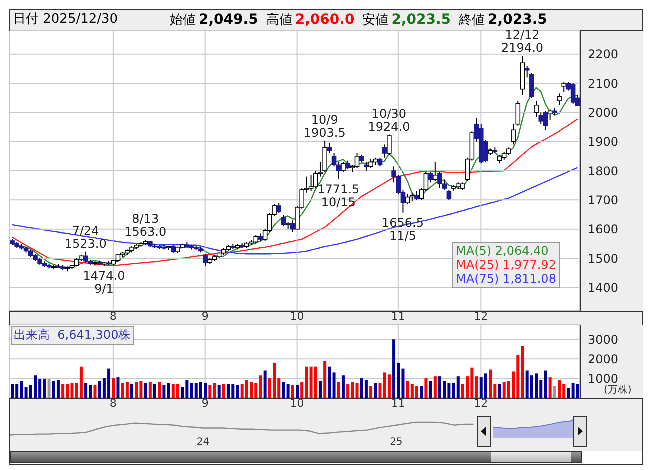  Describe the element at coordinates (65, 20) in the screenshot. I see `chart-title: 日付 2025/12/30` at that location.